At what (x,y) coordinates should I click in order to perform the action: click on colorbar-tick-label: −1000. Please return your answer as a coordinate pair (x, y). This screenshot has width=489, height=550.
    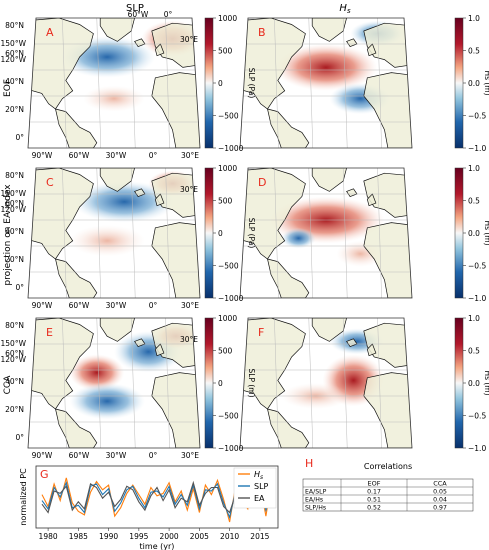
    Looking at the image, I should click on (231, 148).